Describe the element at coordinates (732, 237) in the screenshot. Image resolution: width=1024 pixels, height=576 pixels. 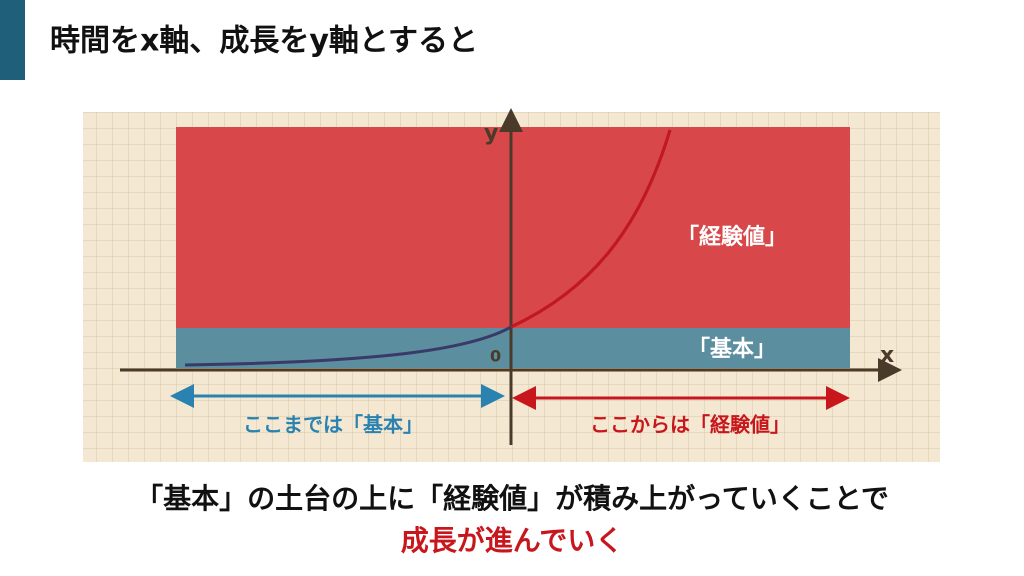
I see `experience-label: 「経験値」` at that location.